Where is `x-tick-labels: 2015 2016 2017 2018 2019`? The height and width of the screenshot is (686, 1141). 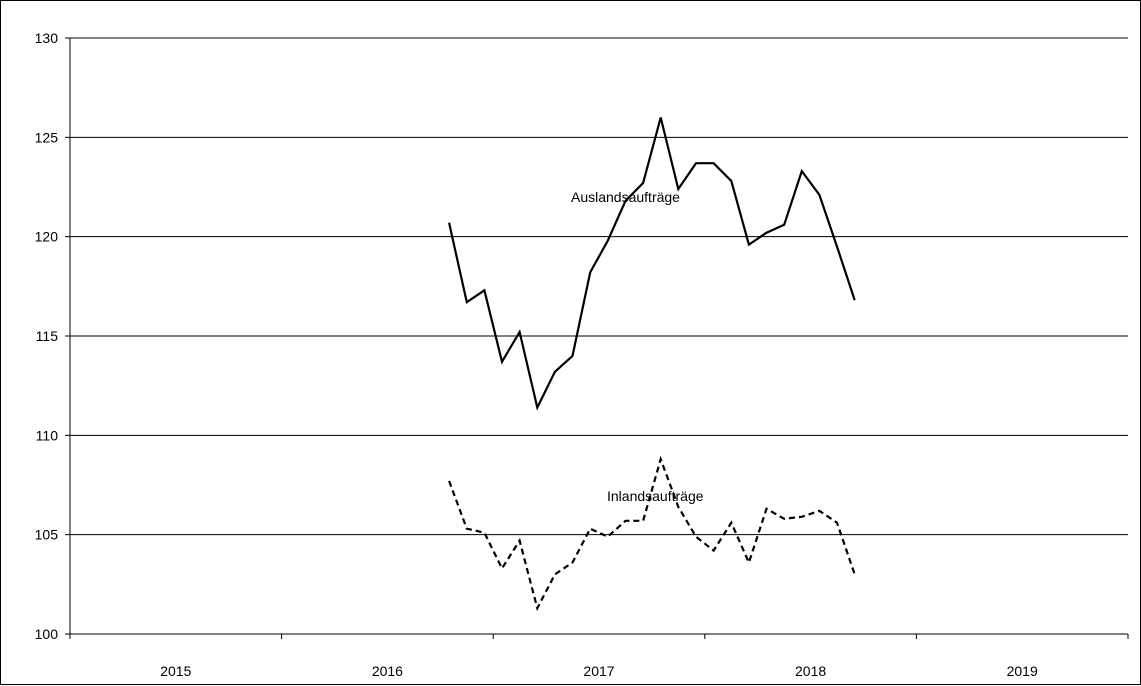 x-tick-labels: 2015 2016 2017 2018 2019 is located at coordinates (599, 671).